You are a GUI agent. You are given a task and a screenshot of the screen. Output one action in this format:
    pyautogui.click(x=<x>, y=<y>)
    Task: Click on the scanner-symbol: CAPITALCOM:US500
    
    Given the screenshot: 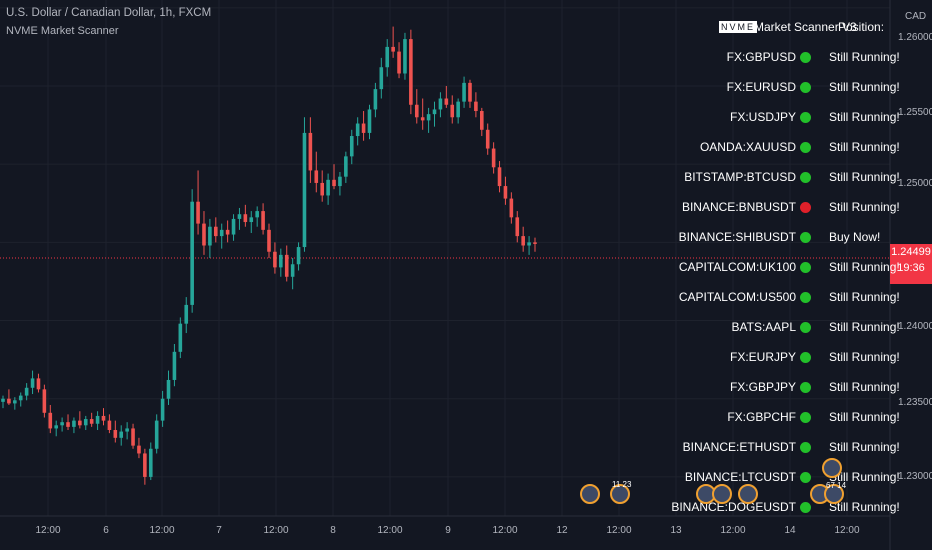 What is the action you would take?
    pyautogui.click(x=737, y=297)
    